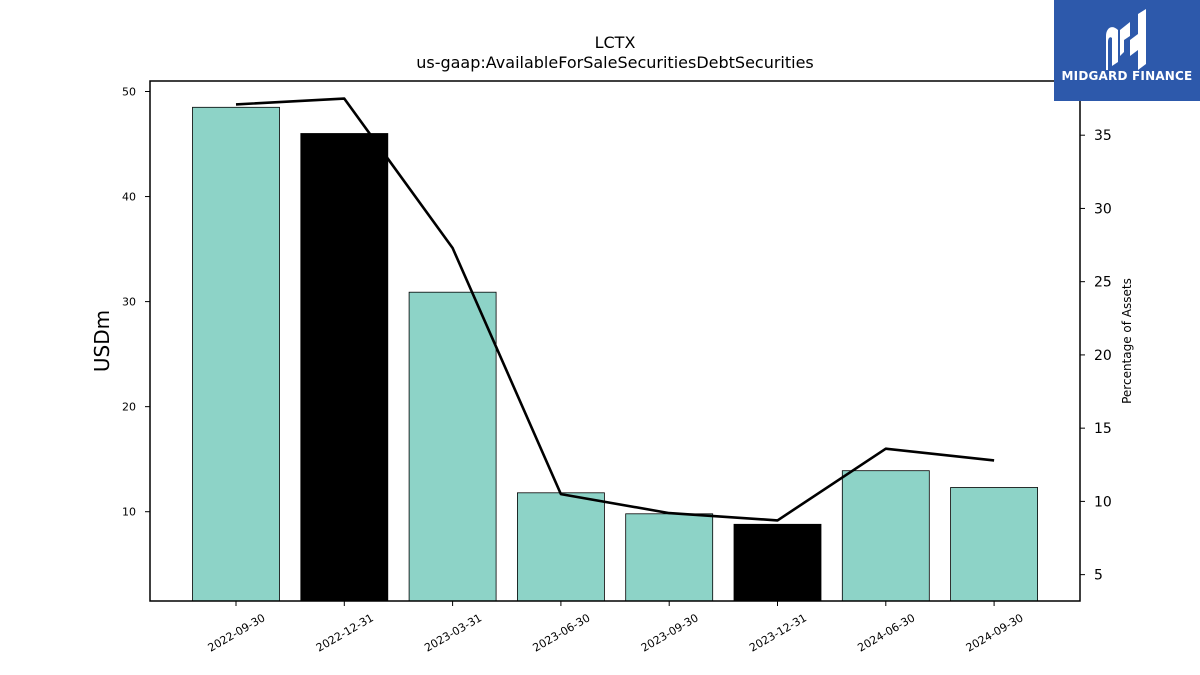 The image size is (1200, 675). Describe the element at coordinates (345, 632) in the screenshot. I see `x-tick-label: 2022-12-31` at that location.